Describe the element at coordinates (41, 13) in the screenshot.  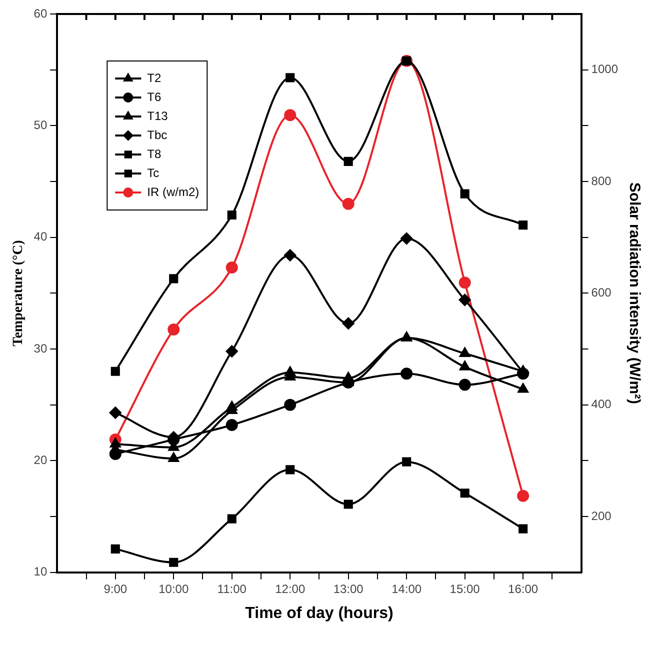
I see `y-tick-label: 60` at that location.